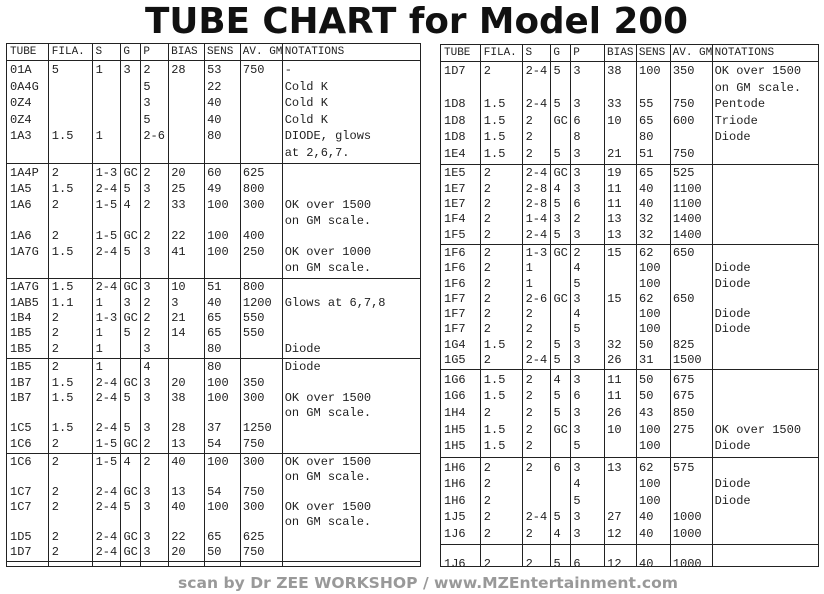 Image resolution: width=824 pixels, height=594 pixels. Describe the element at coordinates (178, 382) in the screenshot. I see `cell-bias: 20` at that location.